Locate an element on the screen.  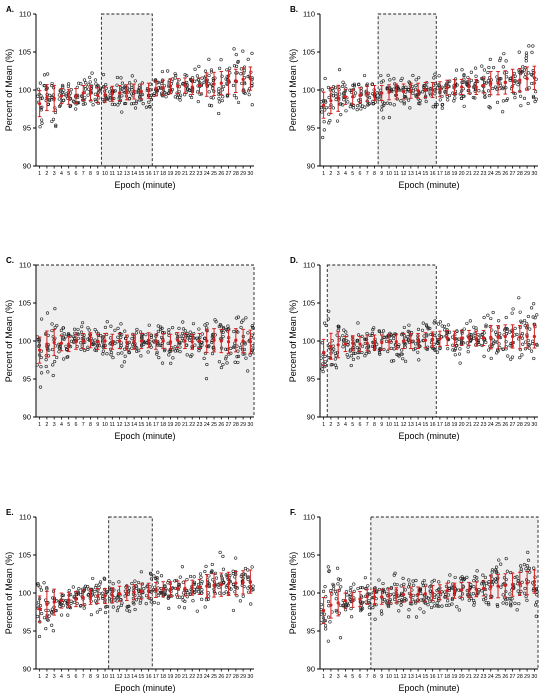
x-tick-label: 28 is located at coordinates (520, 677).